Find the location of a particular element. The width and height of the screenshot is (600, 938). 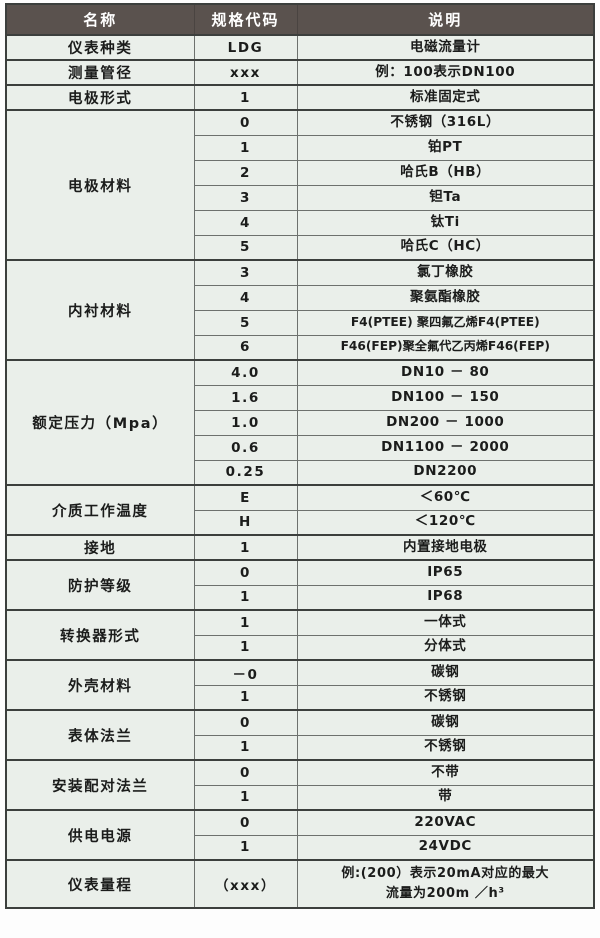

column-header-name: 名称 is located at coordinates (100, 19).